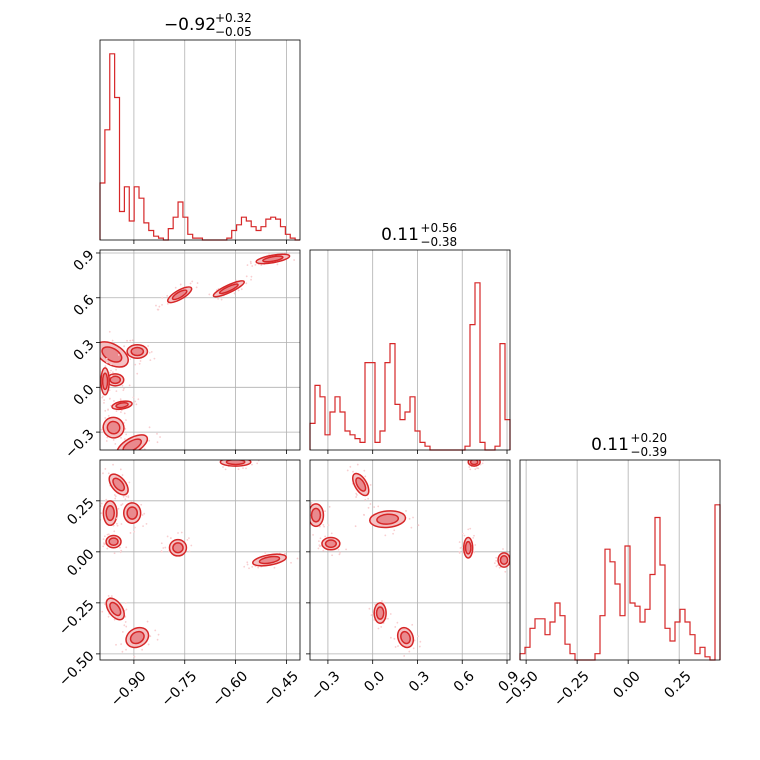 This screenshot has width=760, height=760. What do you see at coordinates (80, 562) in the screenshot?
I see `ytick-label-2-2: 0.00` at bounding box center [80, 562].